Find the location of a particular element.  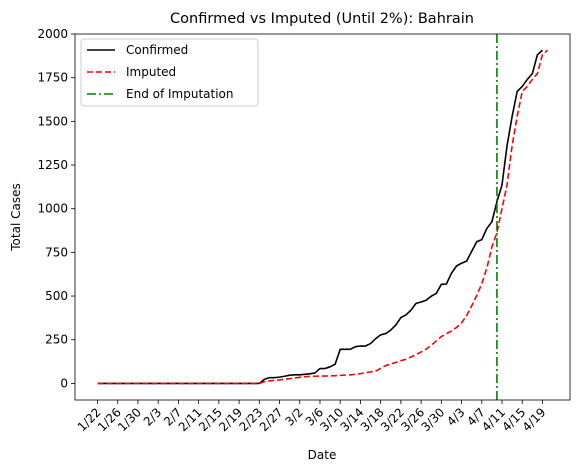

legend-label: End of Imputation is located at coordinates (180, 94).